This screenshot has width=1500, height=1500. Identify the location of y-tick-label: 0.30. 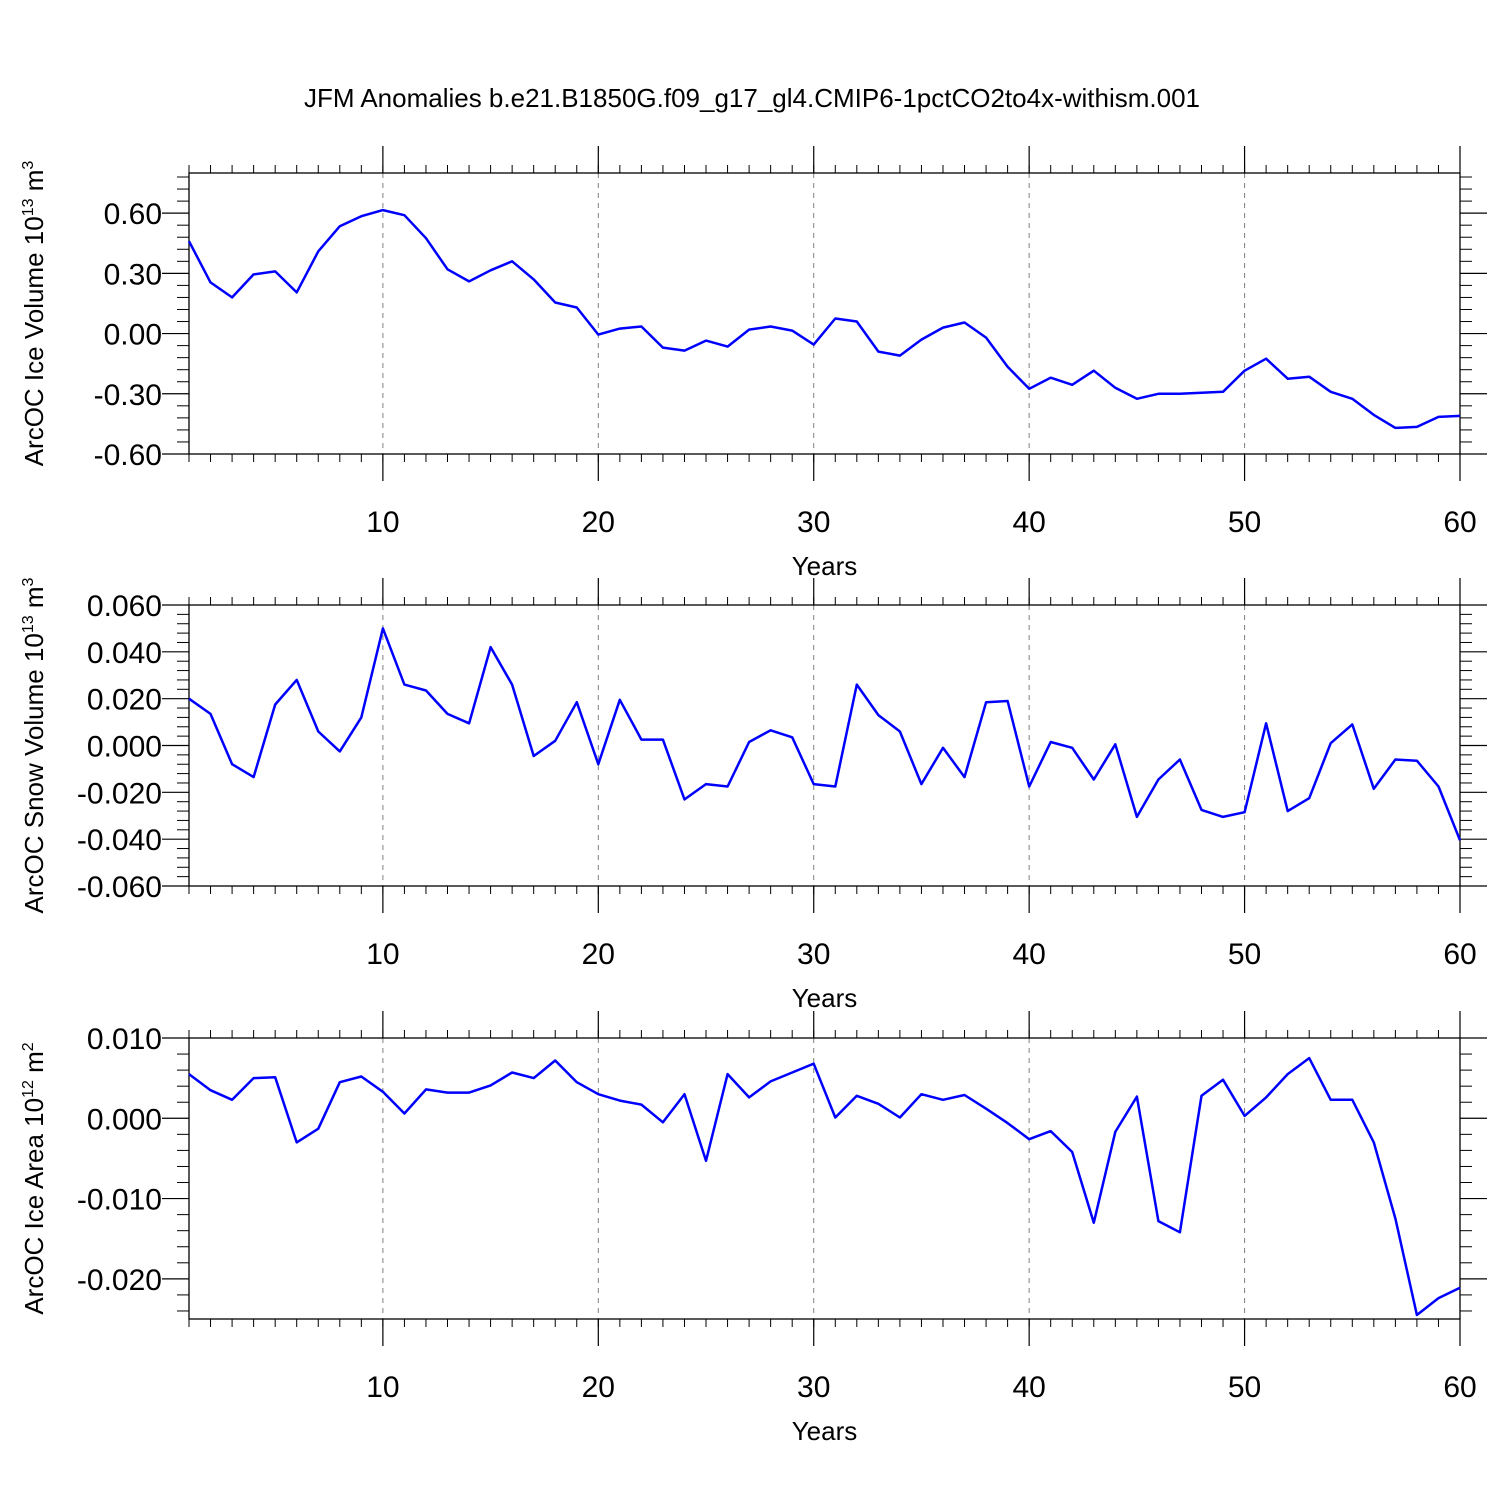
(133, 274).